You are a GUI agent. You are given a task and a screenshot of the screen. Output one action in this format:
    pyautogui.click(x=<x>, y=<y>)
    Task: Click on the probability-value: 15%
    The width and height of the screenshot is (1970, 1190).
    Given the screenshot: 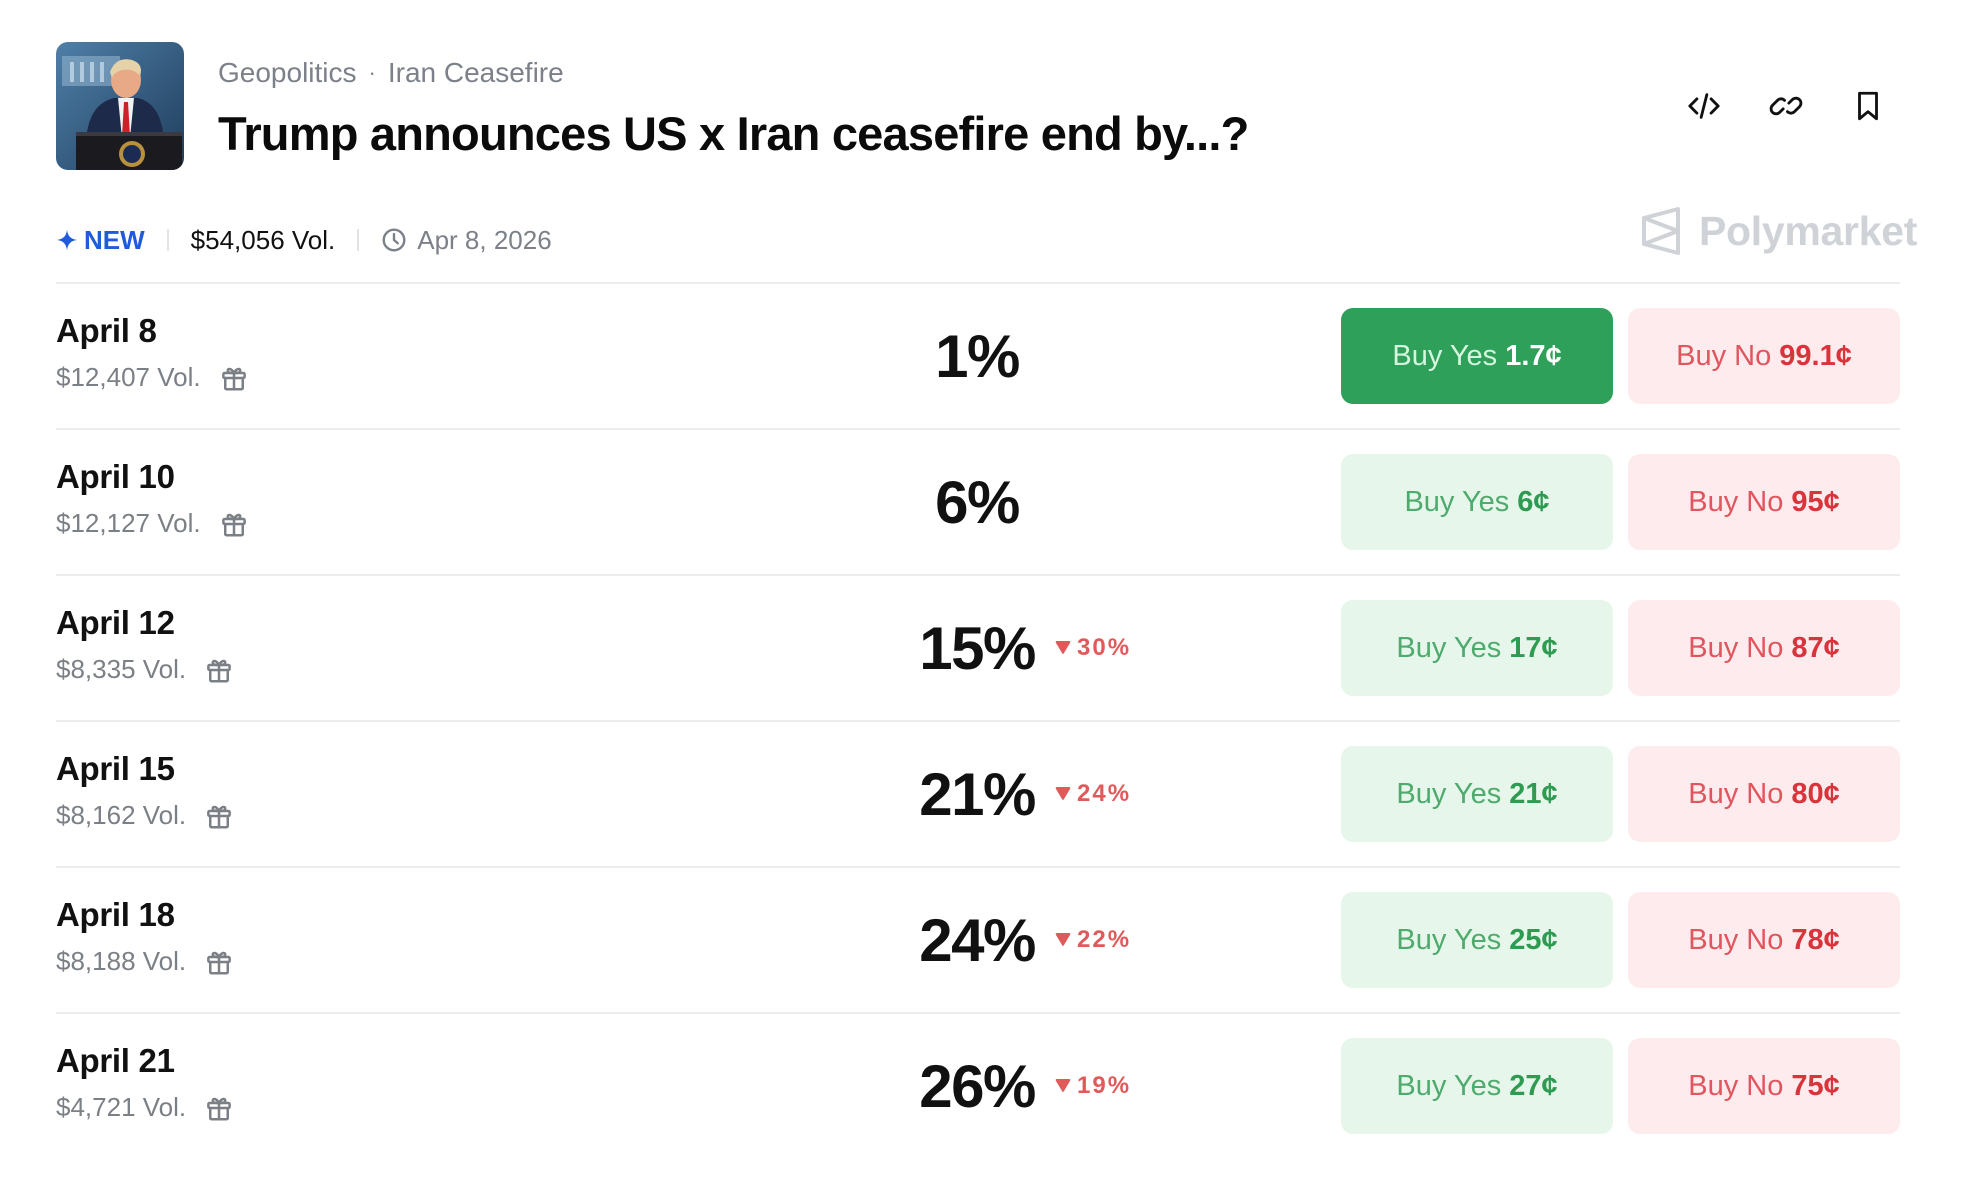 What is the action you would take?
    pyautogui.click(x=977, y=648)
    